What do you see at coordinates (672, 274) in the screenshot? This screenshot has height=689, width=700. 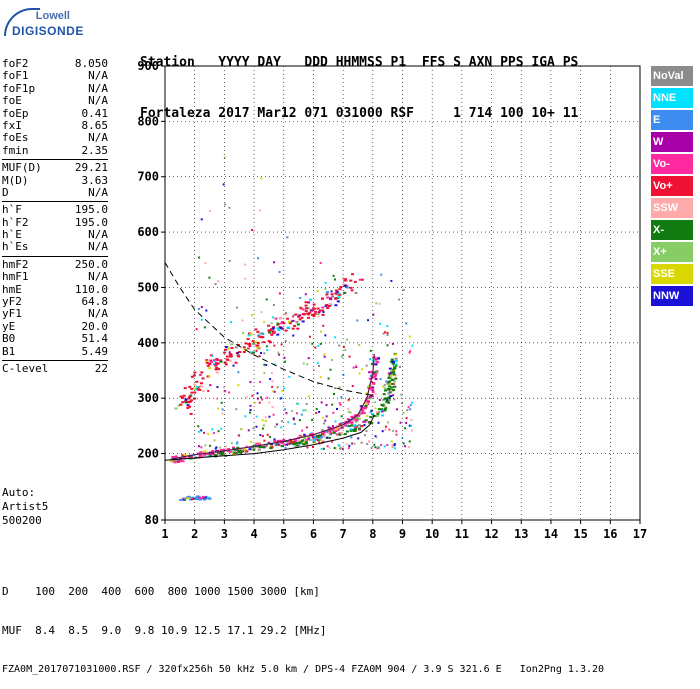 I see `legend-item: SSE` at bounding box center [672, 274].